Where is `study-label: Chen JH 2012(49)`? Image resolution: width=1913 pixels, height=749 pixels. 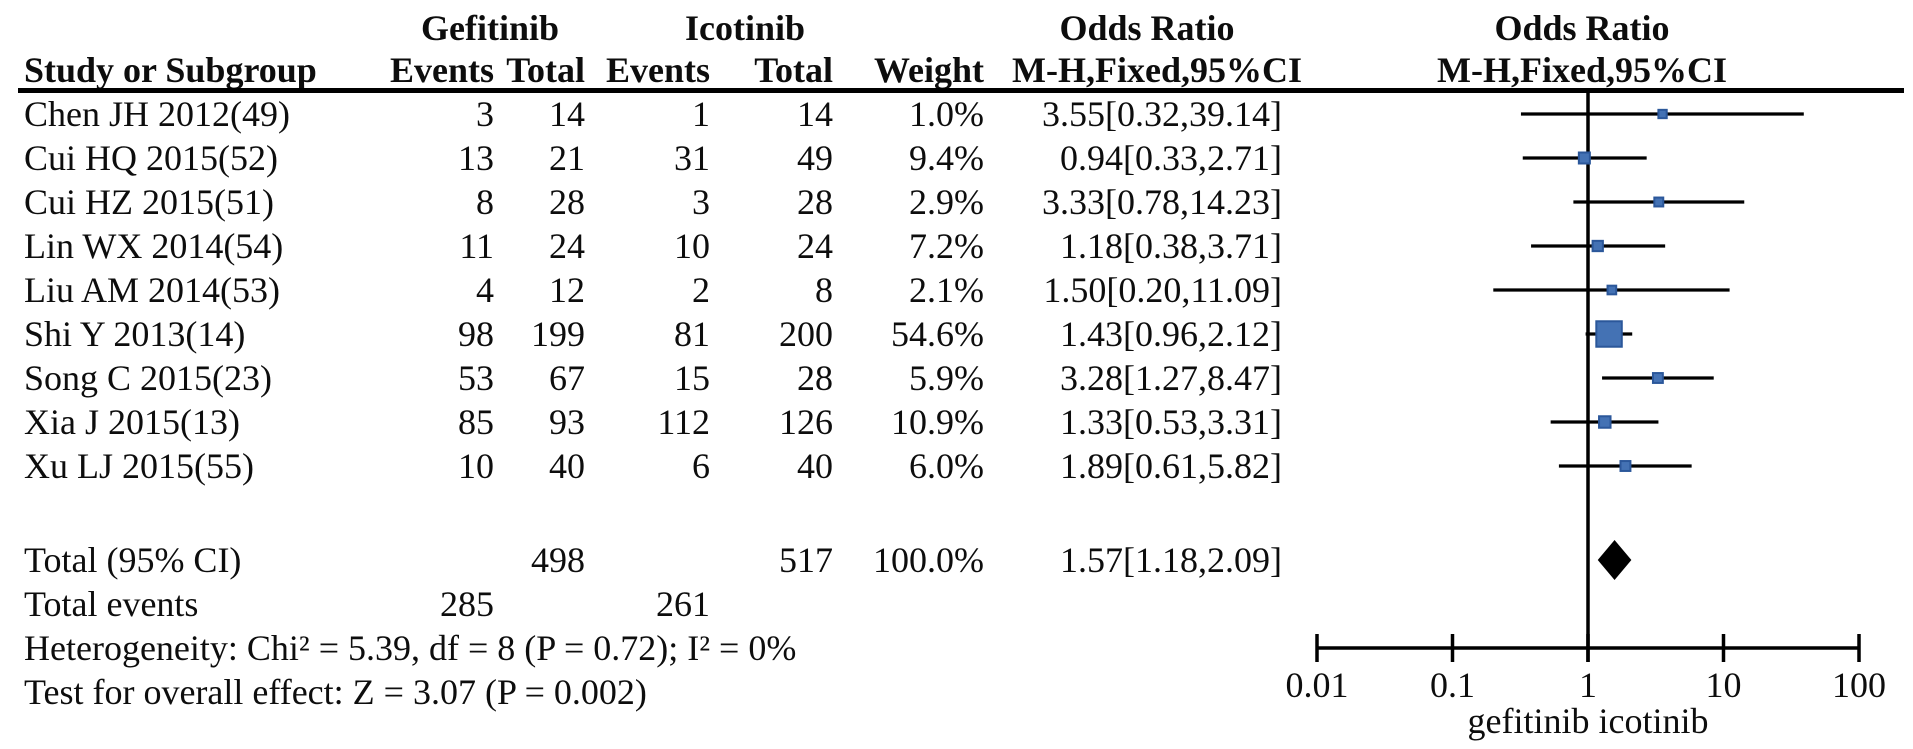 study-label: Chen JH 2012(49) is located at coordinates (157, 114).